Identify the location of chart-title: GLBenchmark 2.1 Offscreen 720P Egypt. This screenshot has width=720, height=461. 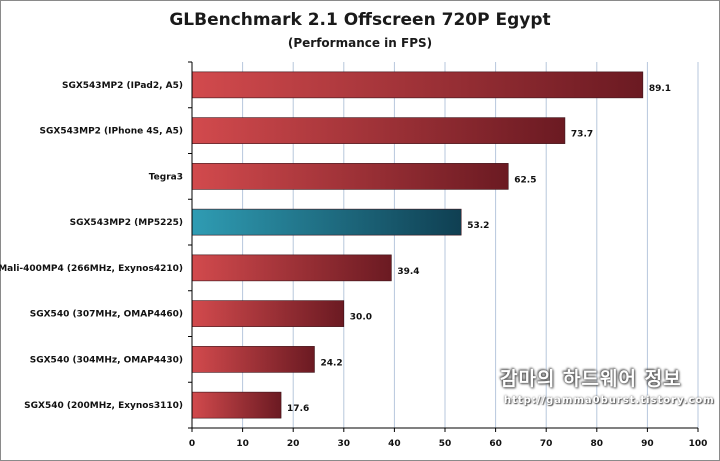
(360, 20).